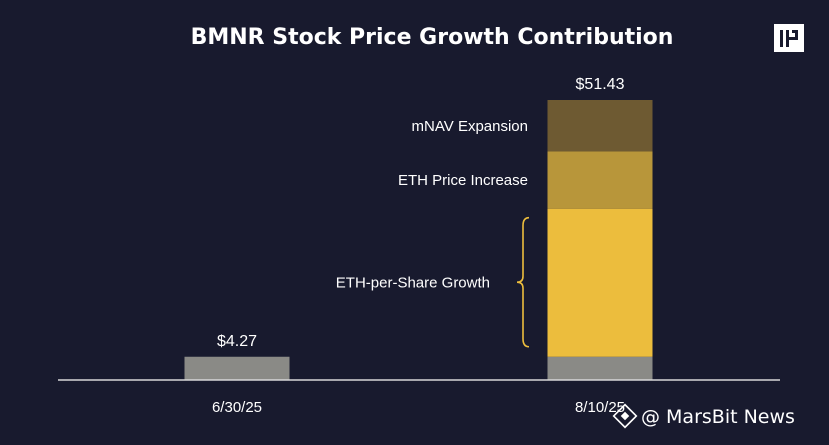 Image resolution: width=829 pixels, height=445 pixels. I want to click on x-tick-label-0: 6/30/25, so click(237, 407).